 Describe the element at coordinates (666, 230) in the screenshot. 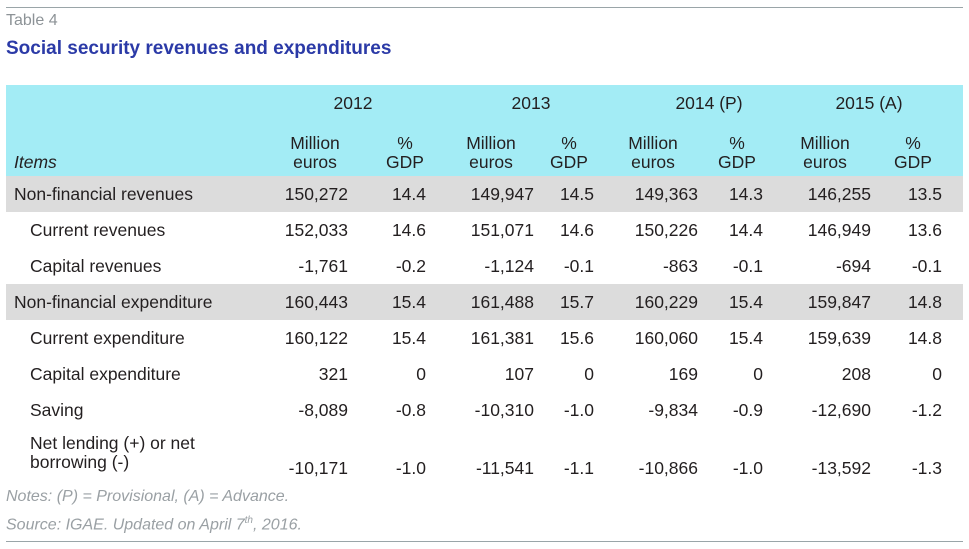

I see `cell-million-euros: 150,226` at that location.